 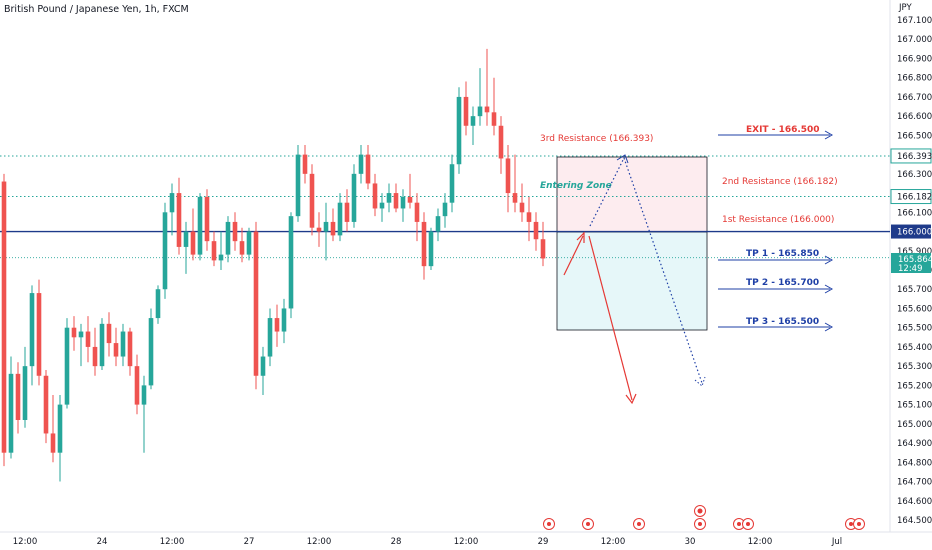 I want to click on time-tick-label: 29, so click(x=543, y=542).